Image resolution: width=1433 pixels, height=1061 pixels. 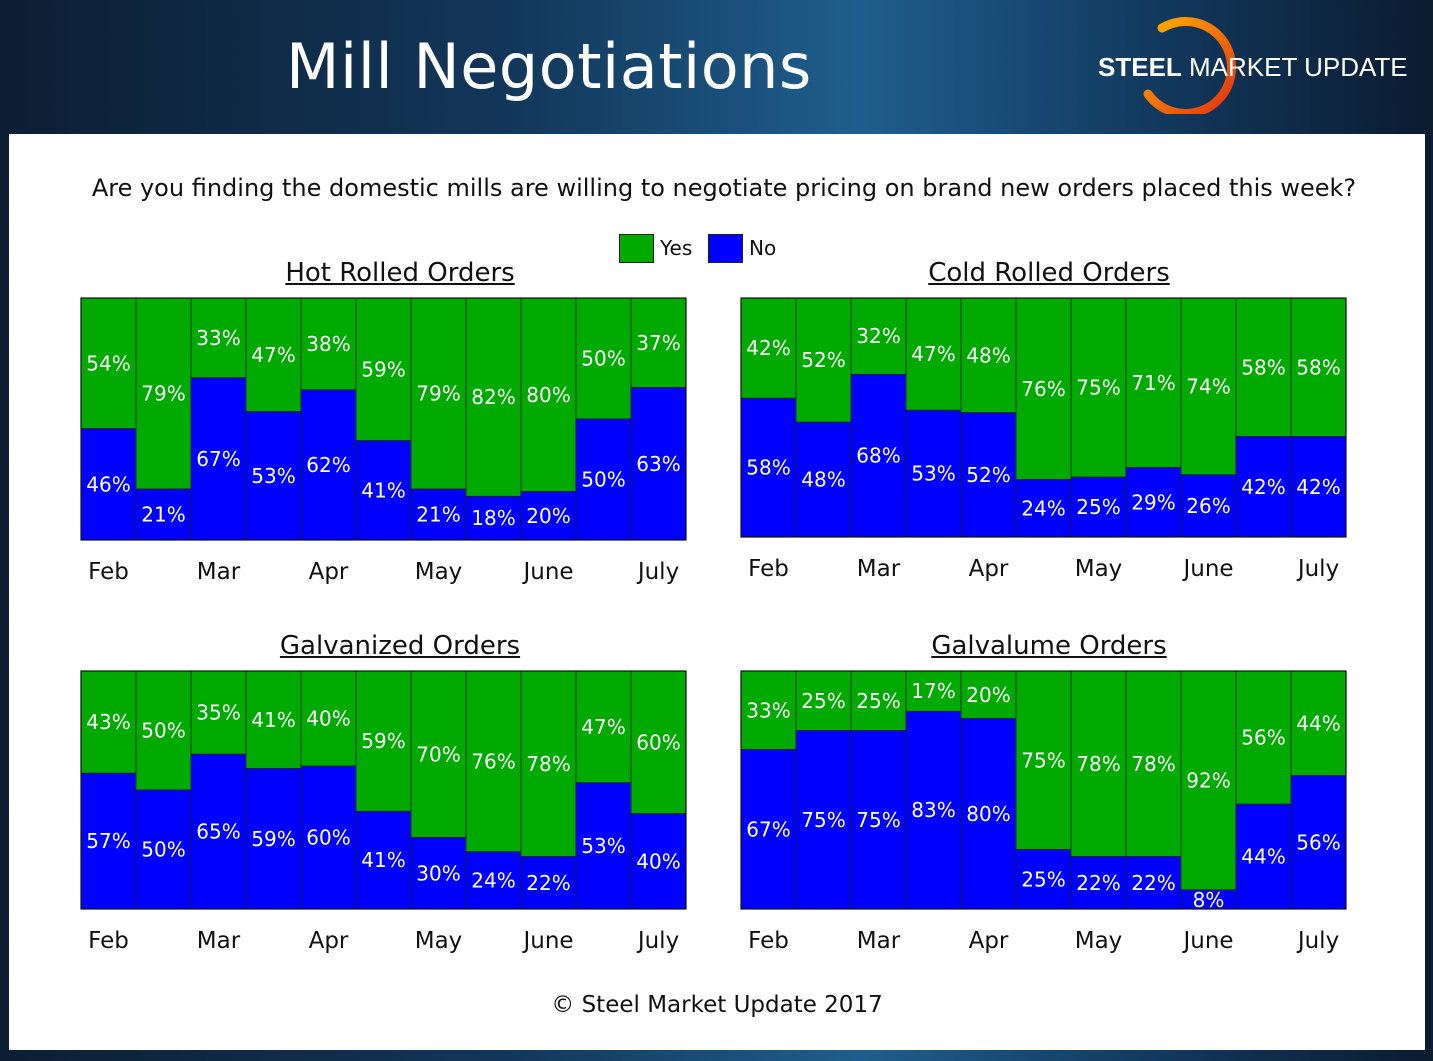 I want to click on galvalume-month-label: May, so click(x=1099, y=941).